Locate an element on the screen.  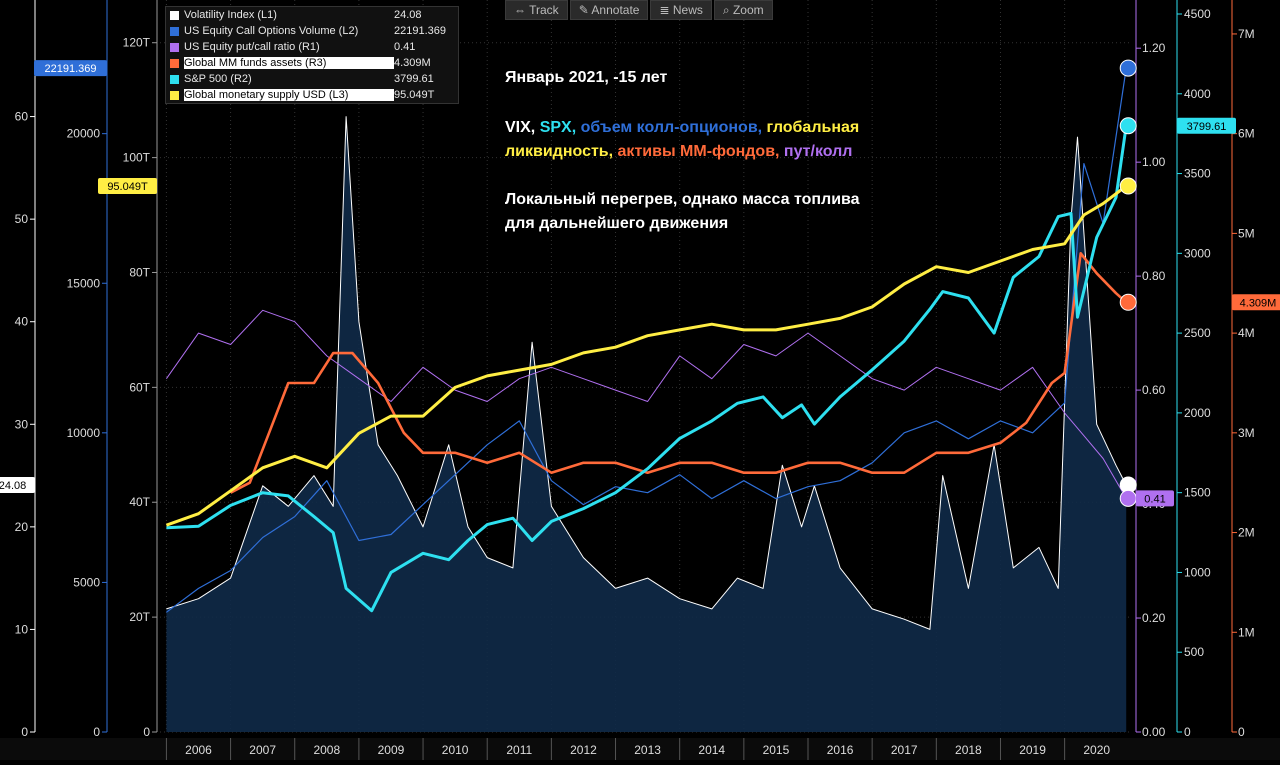
value-tag-label: 95.049T is located at coordinates (127, 187).